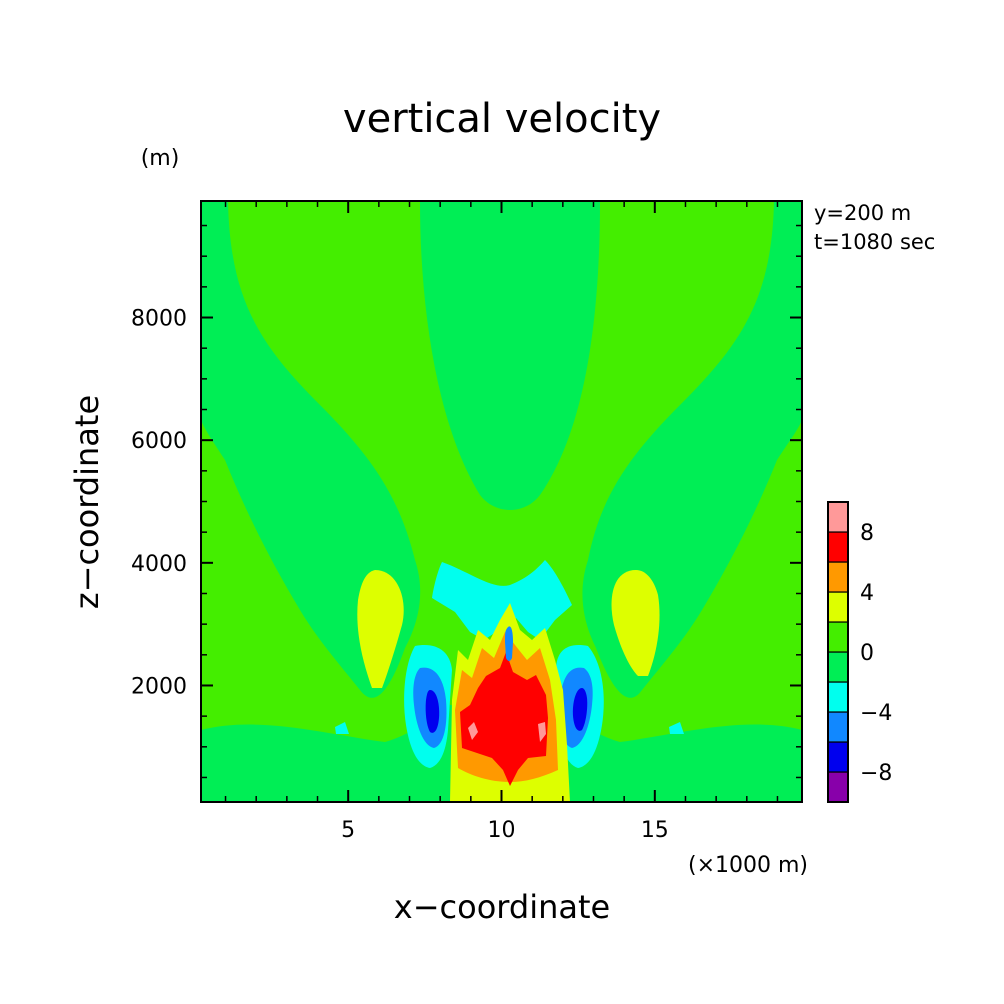 The height and width of the screenshot is (1004, 1004). I want to click on contour-positive-central-red, so click(504, 719).